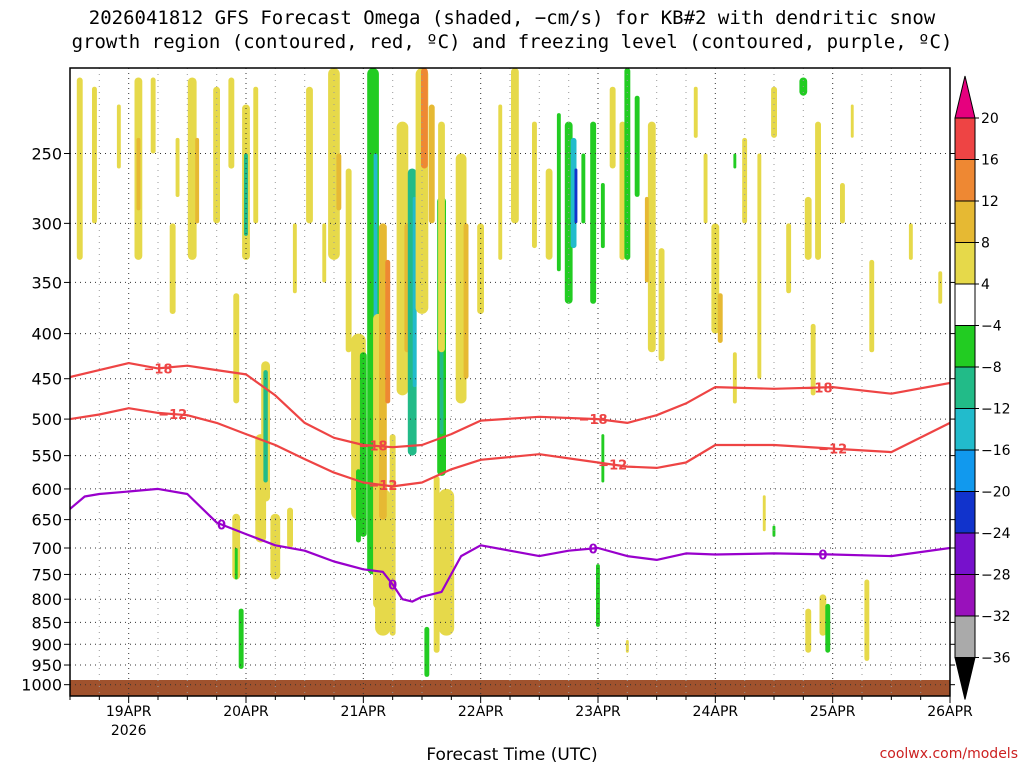 This screenshot has height=768, width=1024. I want to click on colorbar-label: −28, so click(996, 576).